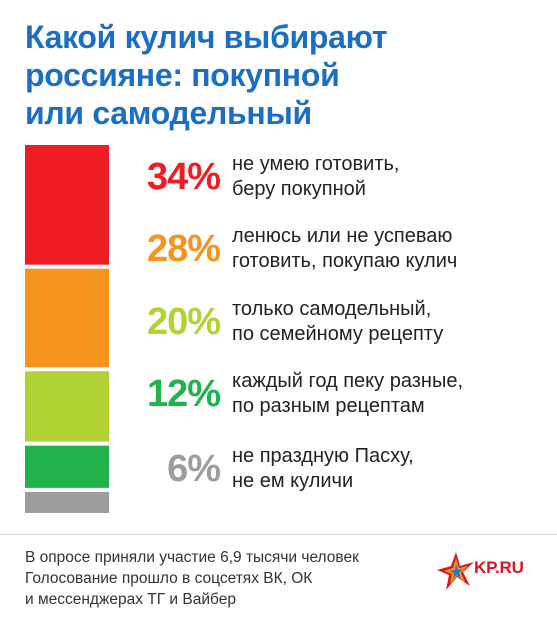  I want to click on legend-label-5-line-2: не ем куличи, so click(293, 481).